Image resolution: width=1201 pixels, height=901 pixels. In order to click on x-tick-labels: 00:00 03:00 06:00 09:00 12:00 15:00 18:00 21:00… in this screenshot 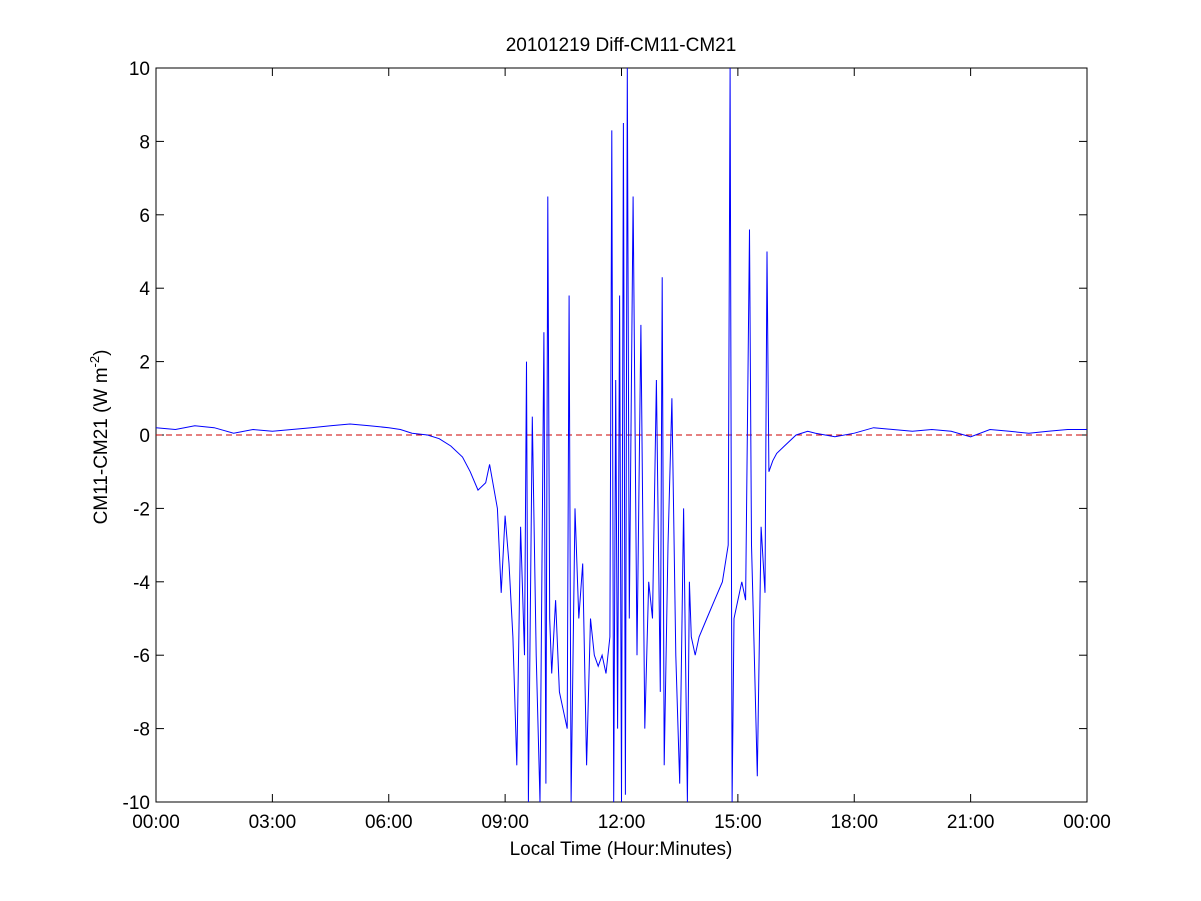, I will do `click(621, 822)`.